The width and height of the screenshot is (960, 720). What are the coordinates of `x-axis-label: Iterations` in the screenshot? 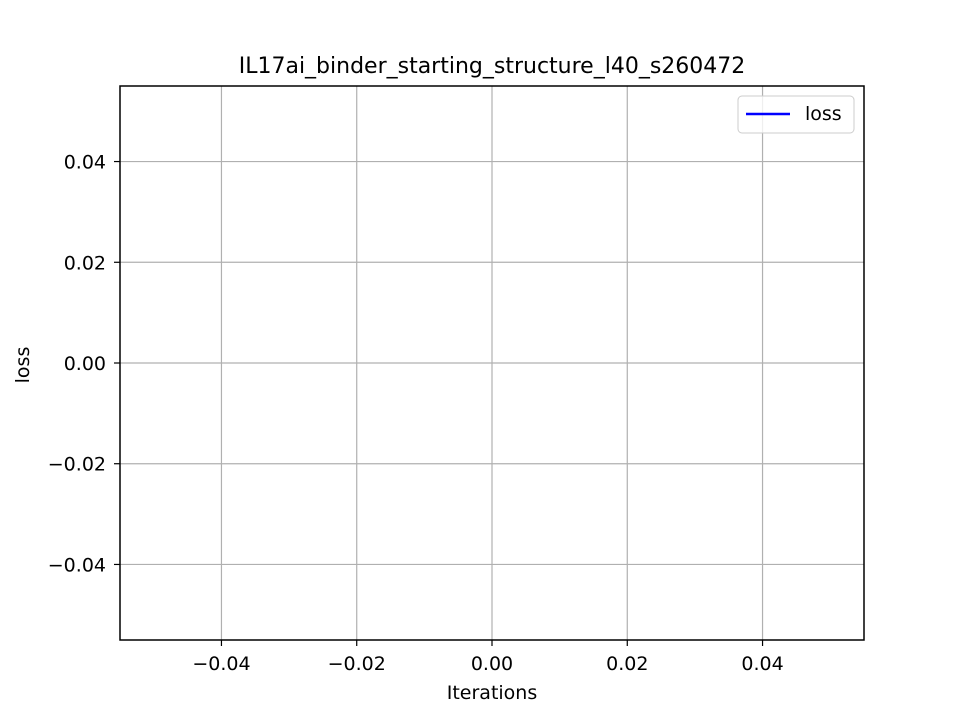 It's located at (492, 693).